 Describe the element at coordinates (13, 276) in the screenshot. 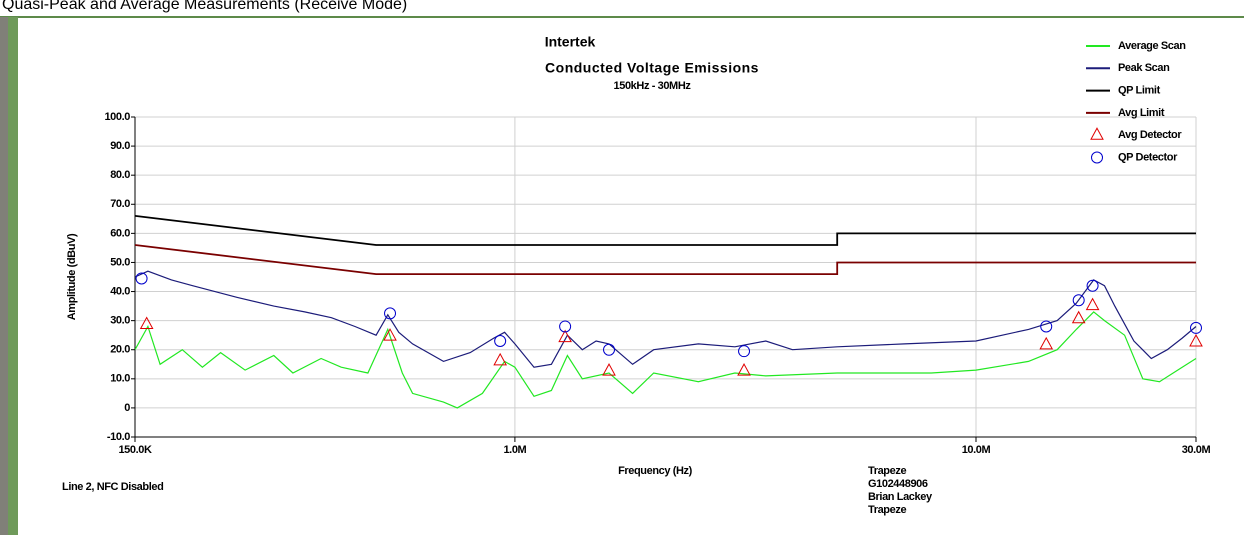

I see `frame-left-inner` at that location.